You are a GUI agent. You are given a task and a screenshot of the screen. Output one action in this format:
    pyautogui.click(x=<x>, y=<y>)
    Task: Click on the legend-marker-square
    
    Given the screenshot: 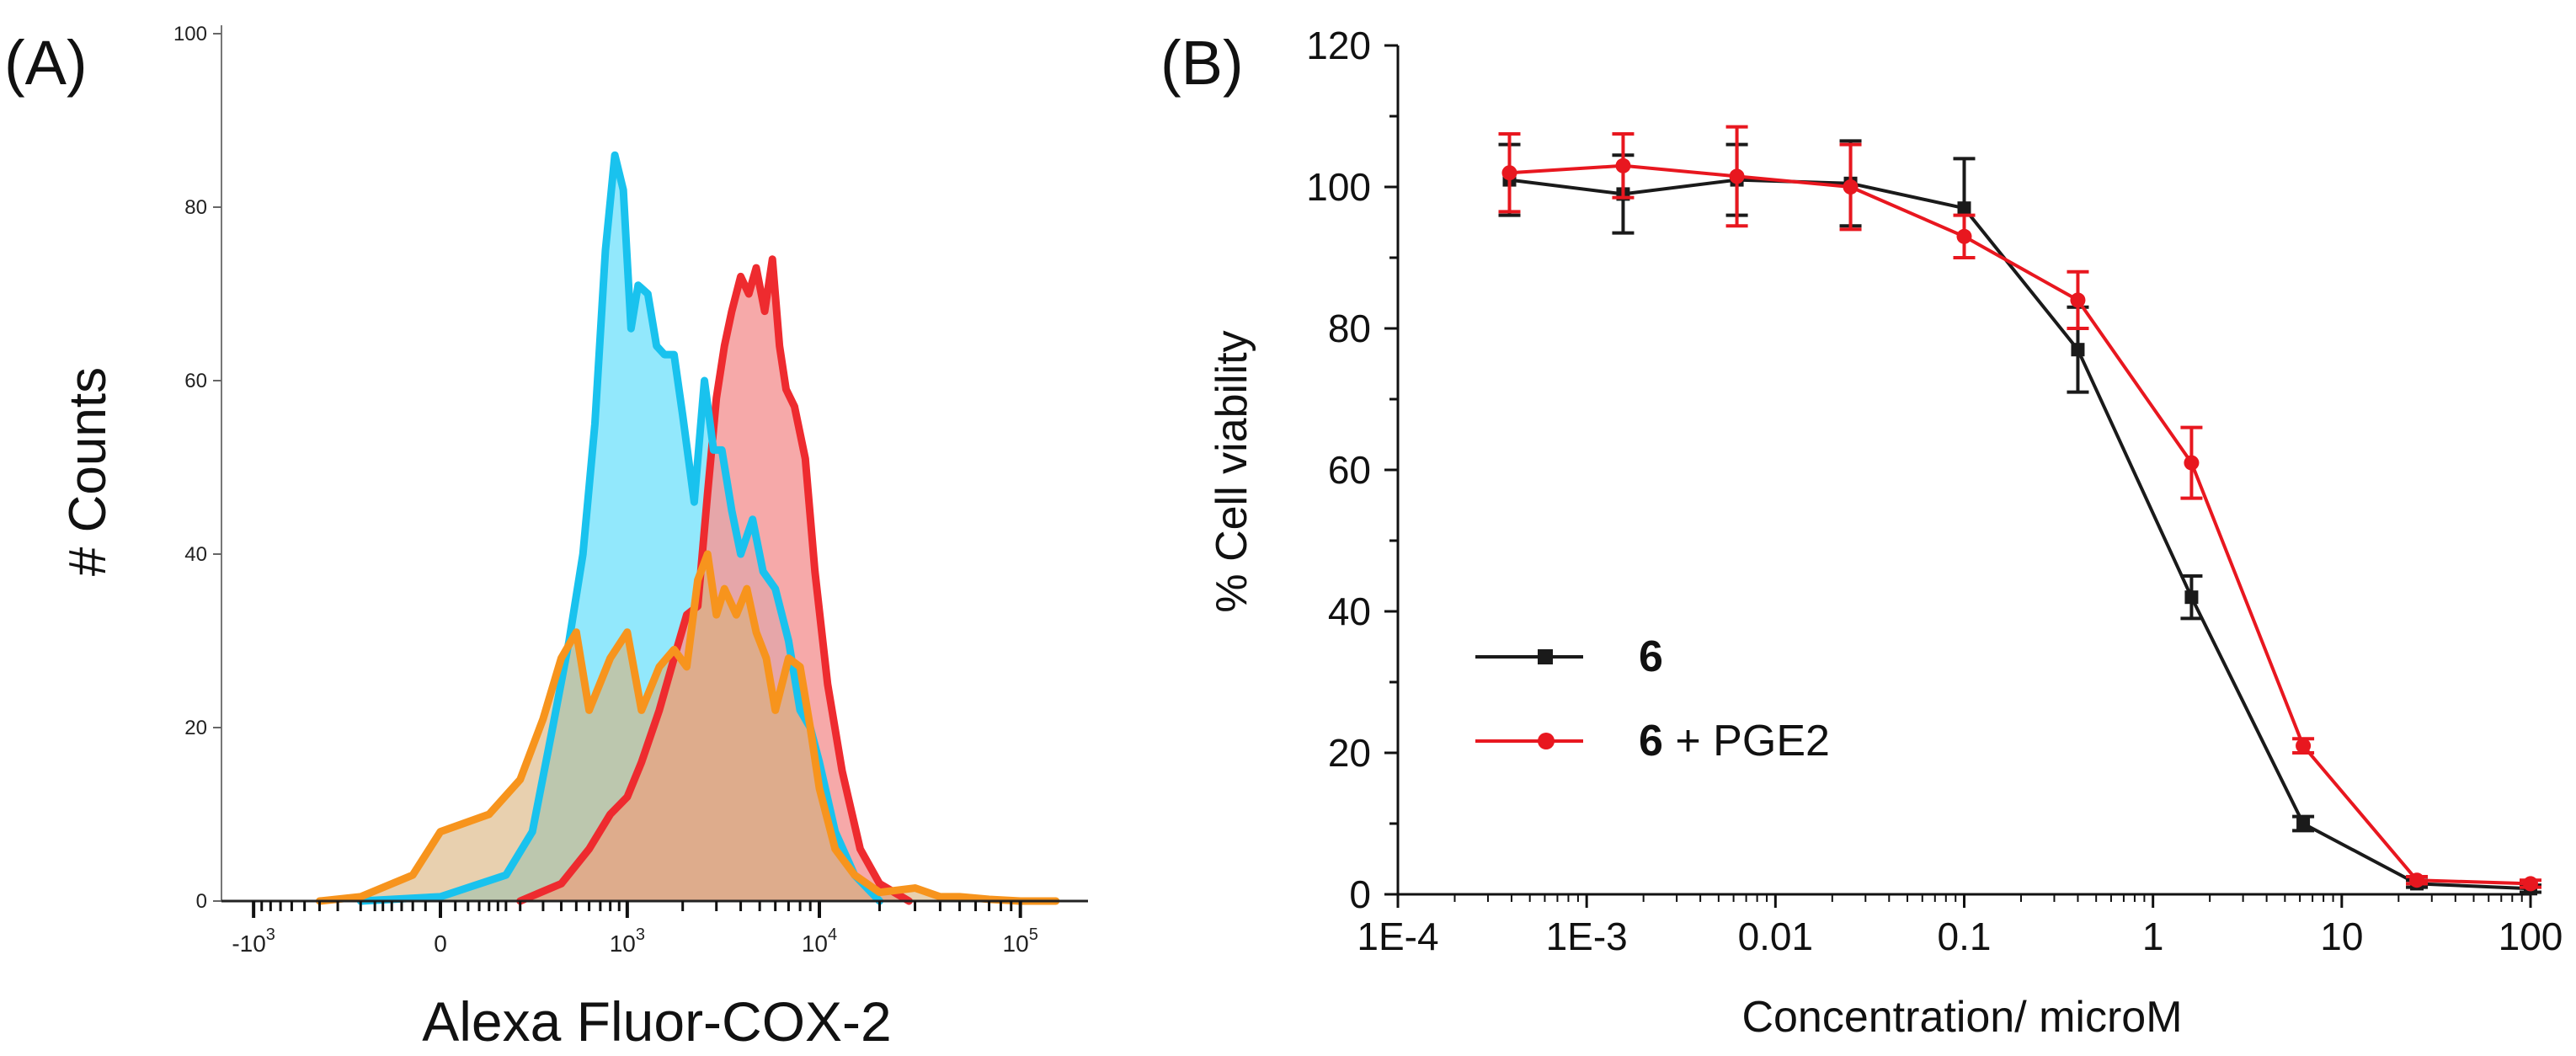 What is the action you would take?
    pyautogui.click(x=1545, y=656)
    